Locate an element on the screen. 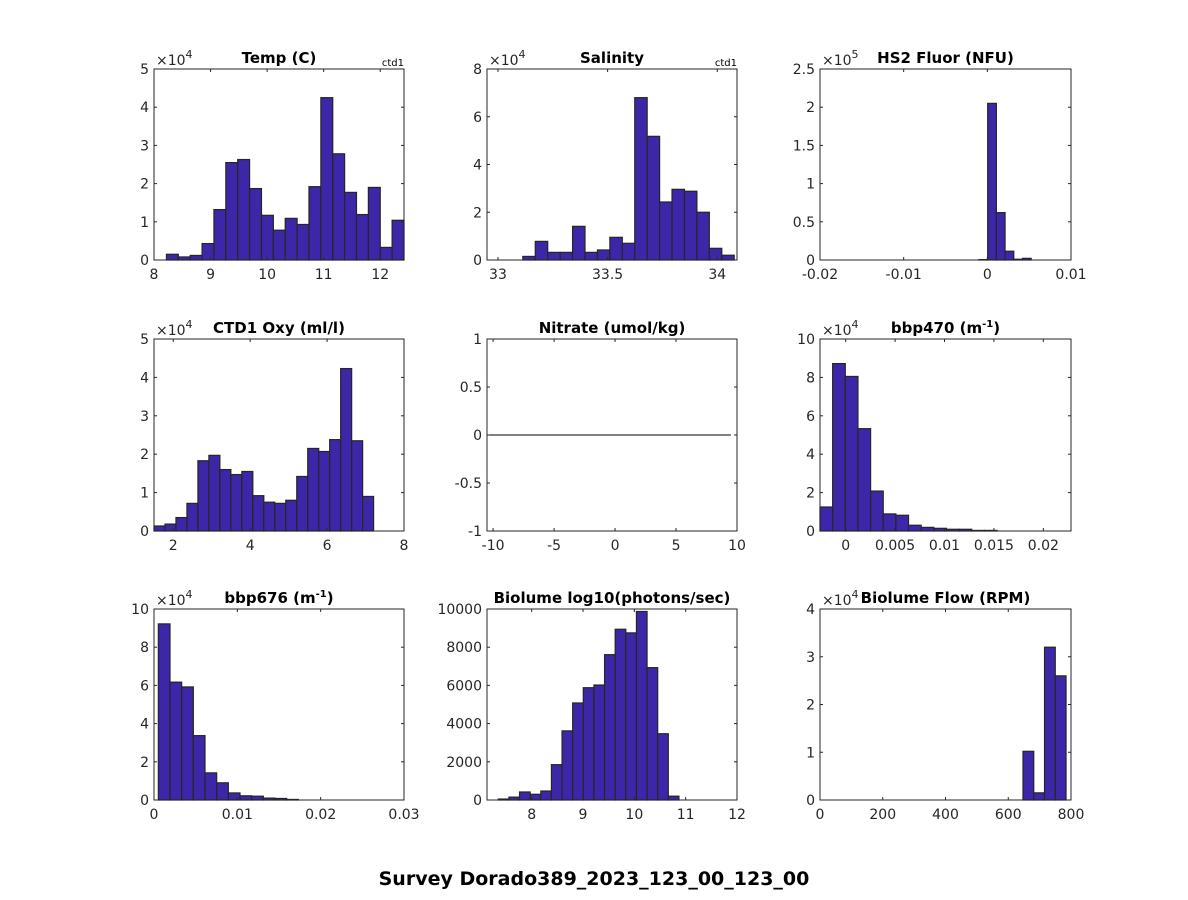 This screenshot has width=1188, height=900. x-tick-label: 33.5 is located at coordinates (607, 275).